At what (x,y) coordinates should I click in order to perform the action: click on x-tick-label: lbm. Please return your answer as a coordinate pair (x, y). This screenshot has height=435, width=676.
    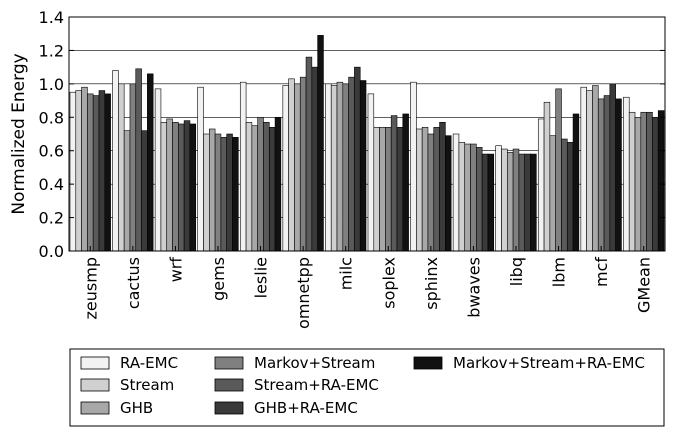
    Looking at the image, I should click on (559, 272).